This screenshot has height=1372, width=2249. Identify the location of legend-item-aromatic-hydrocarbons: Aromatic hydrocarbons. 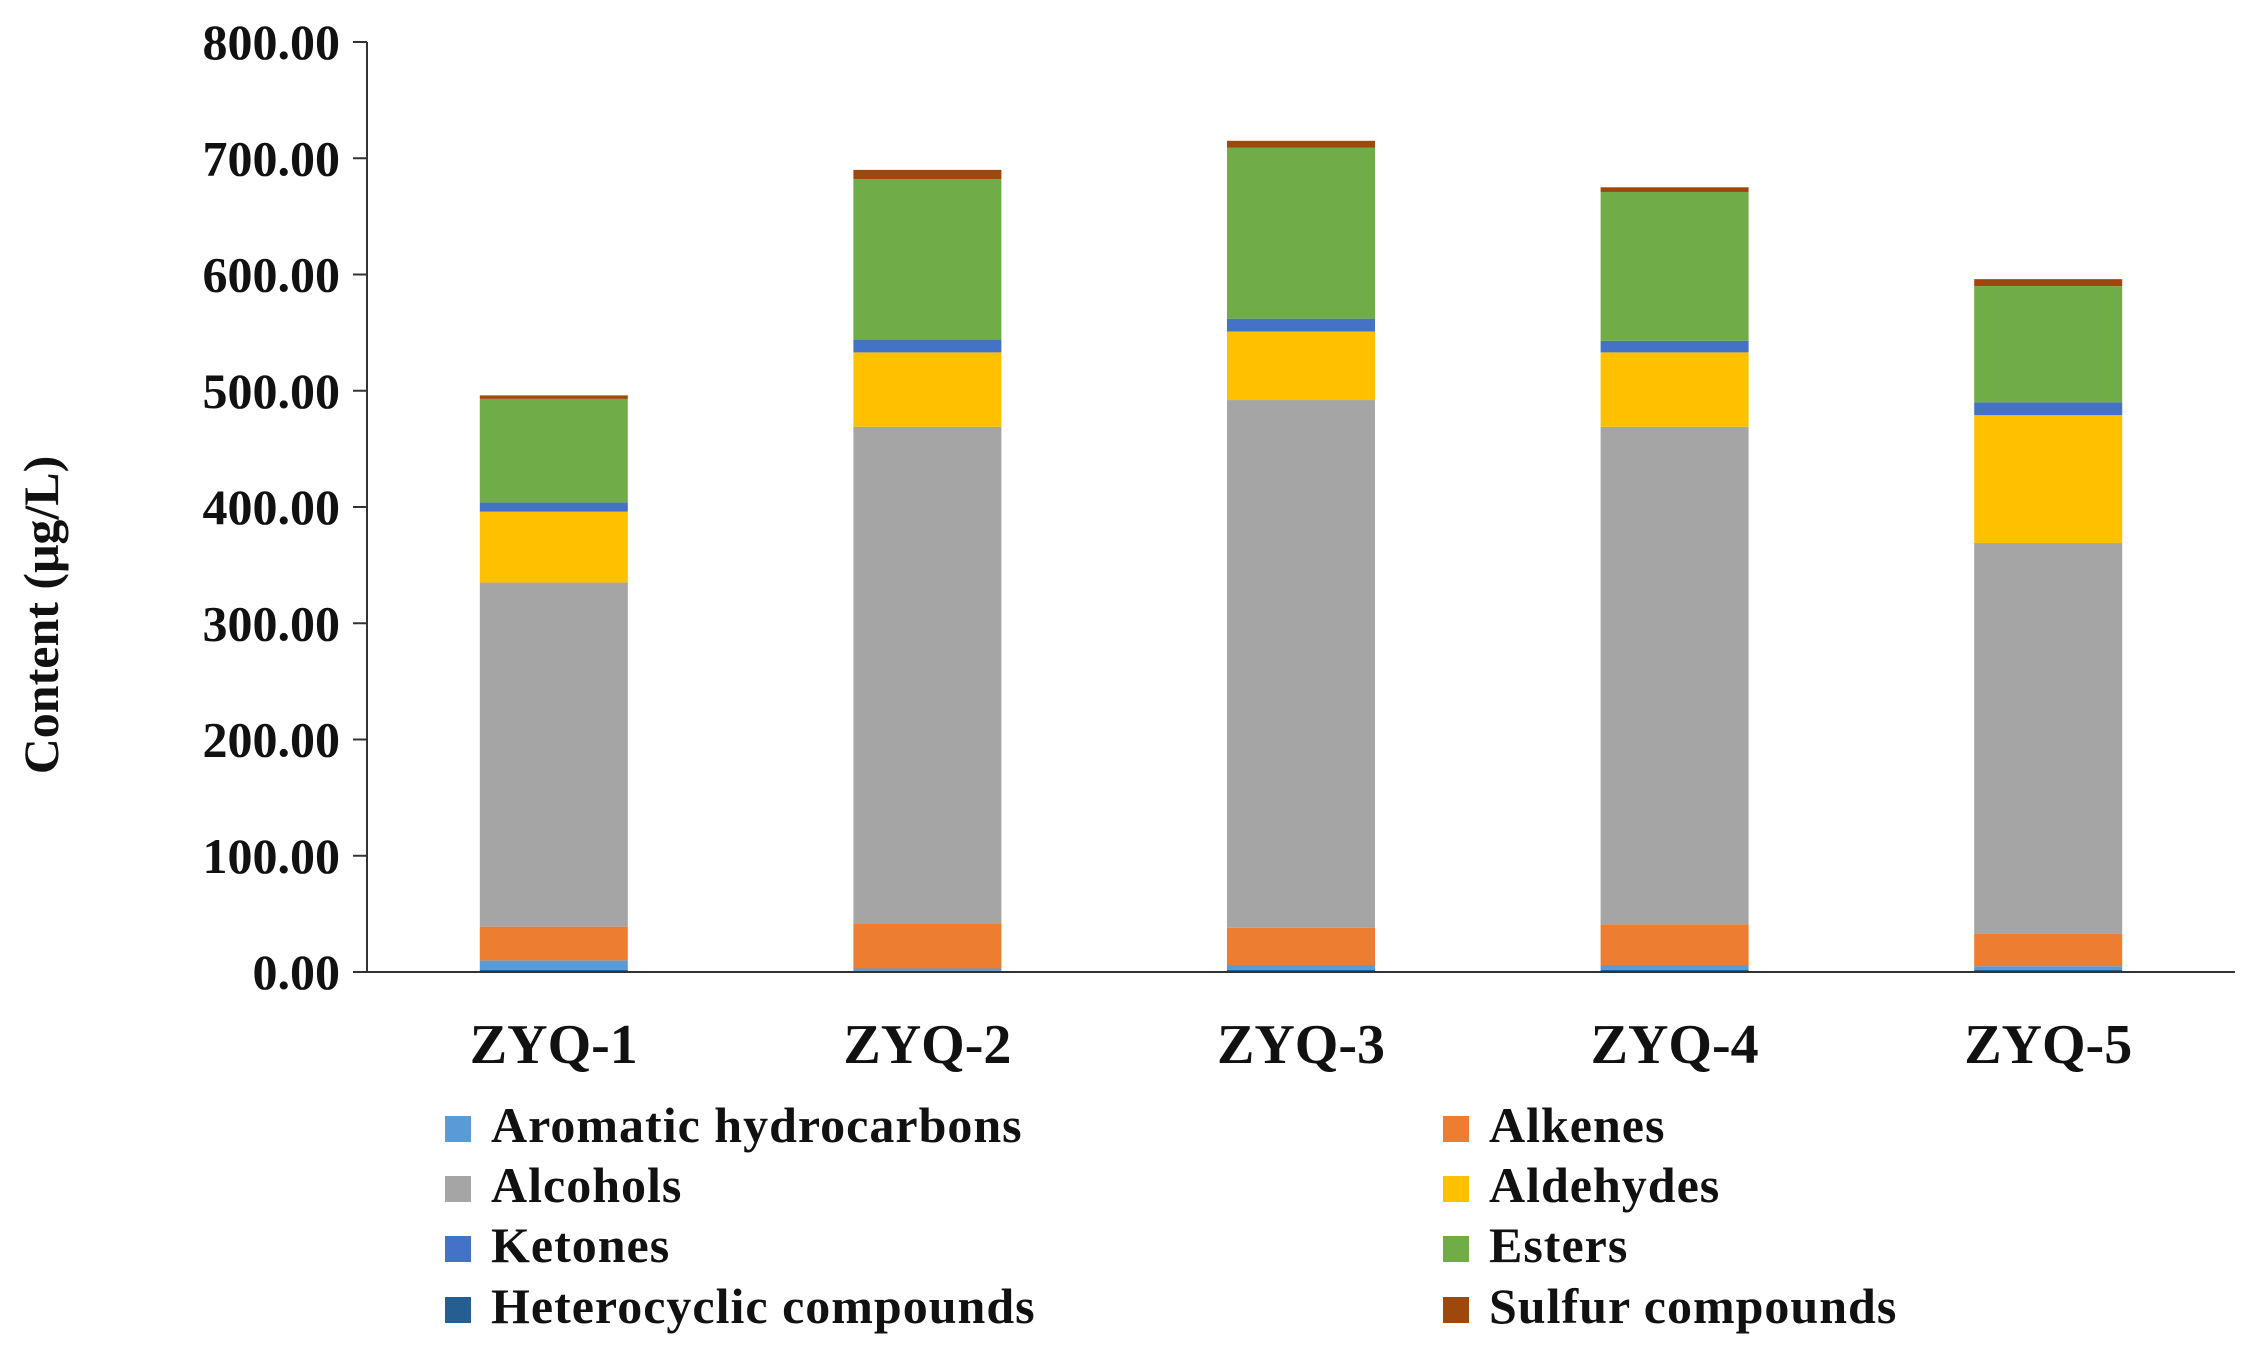
(734, 1125).